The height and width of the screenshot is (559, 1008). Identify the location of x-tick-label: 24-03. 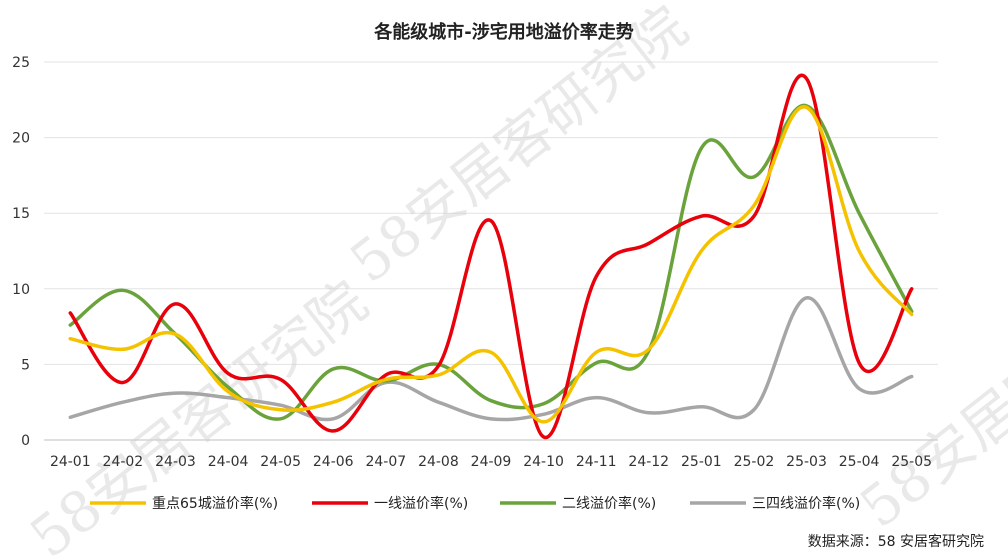
(175, 462).